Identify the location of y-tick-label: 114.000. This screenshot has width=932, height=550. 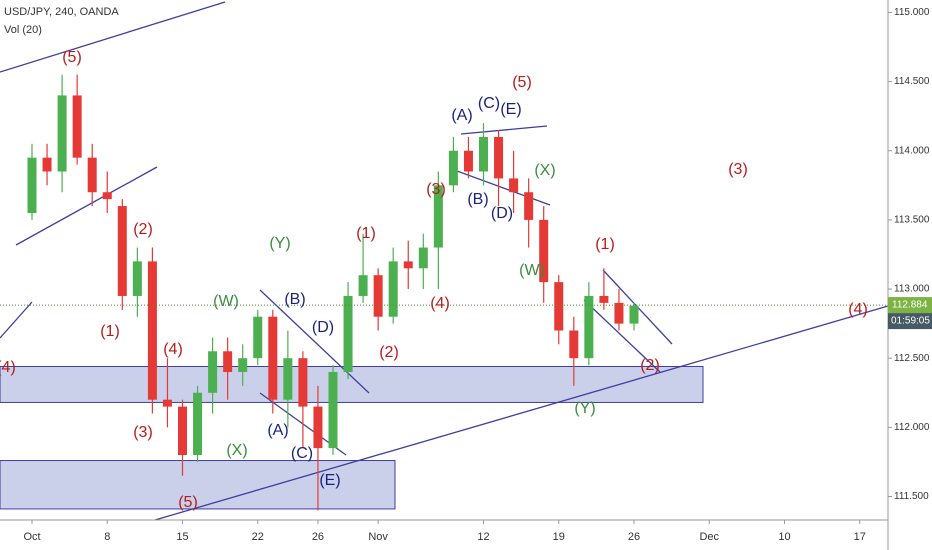
(912, 150).